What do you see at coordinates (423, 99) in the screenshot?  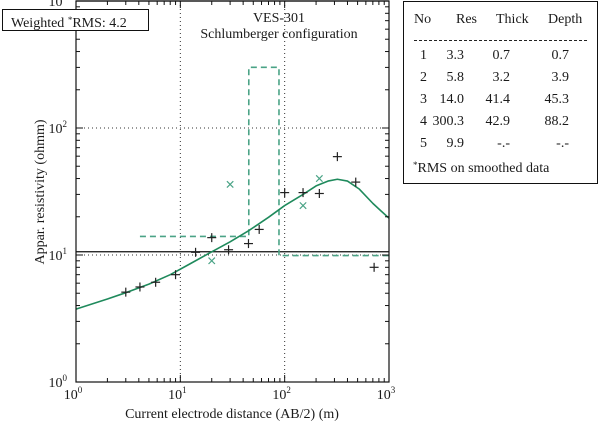 I see `table-cell: 3` at bounding box center [423, 99].